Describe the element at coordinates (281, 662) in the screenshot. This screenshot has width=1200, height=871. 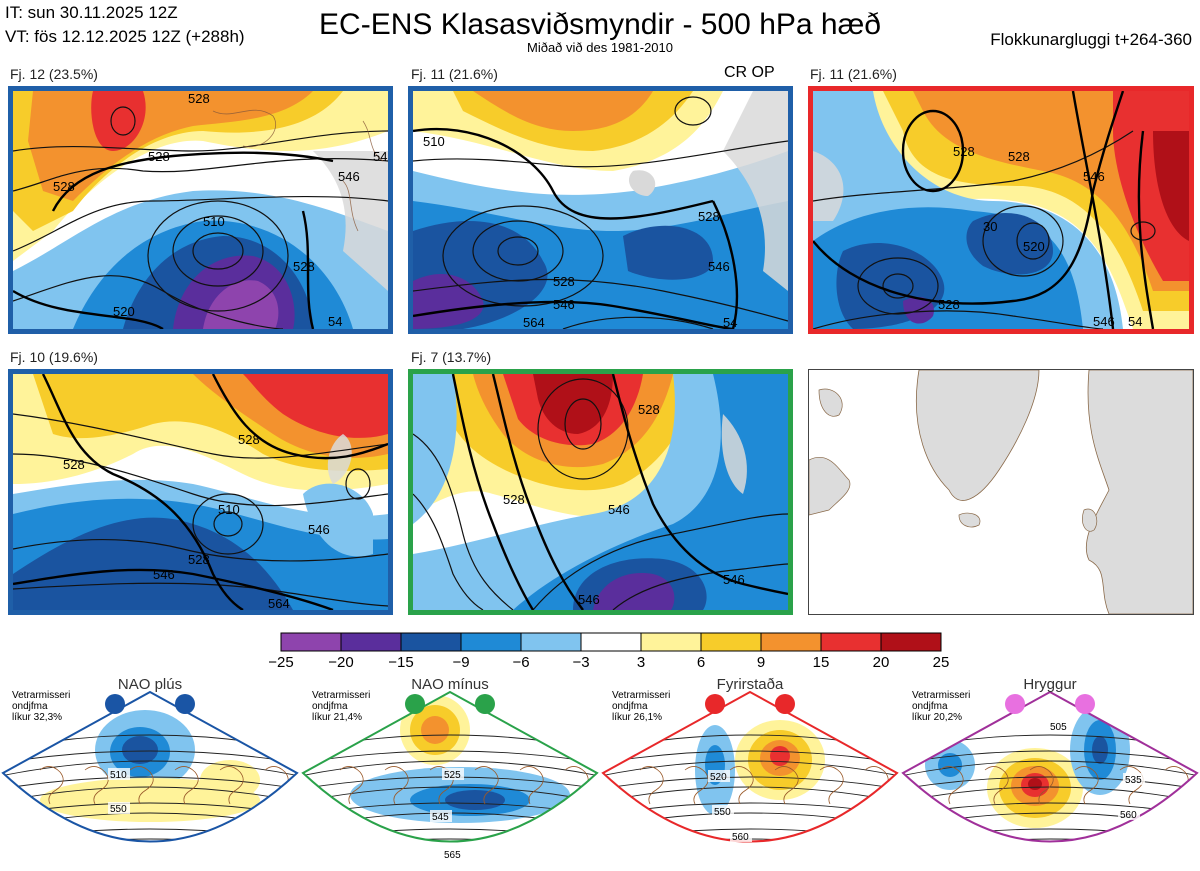
I see `colorbar-tick-label: −25` at that location.